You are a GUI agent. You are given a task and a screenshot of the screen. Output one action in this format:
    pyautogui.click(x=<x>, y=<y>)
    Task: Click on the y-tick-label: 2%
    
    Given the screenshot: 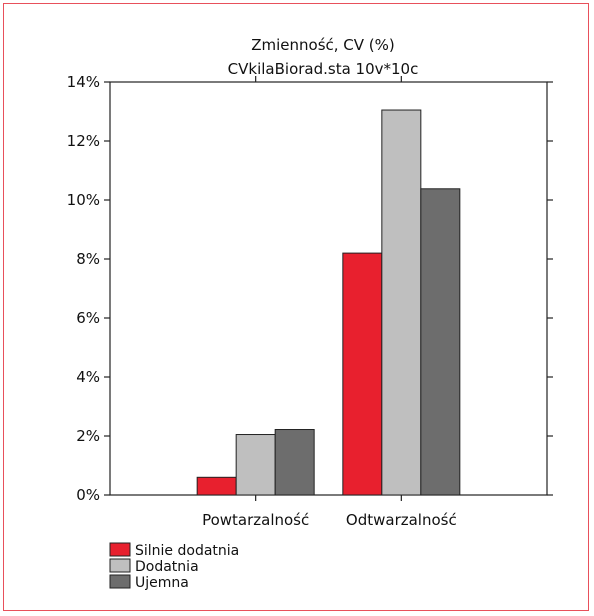 What is the action you would take?
    pyautogui.click(x=88, y=436)
    